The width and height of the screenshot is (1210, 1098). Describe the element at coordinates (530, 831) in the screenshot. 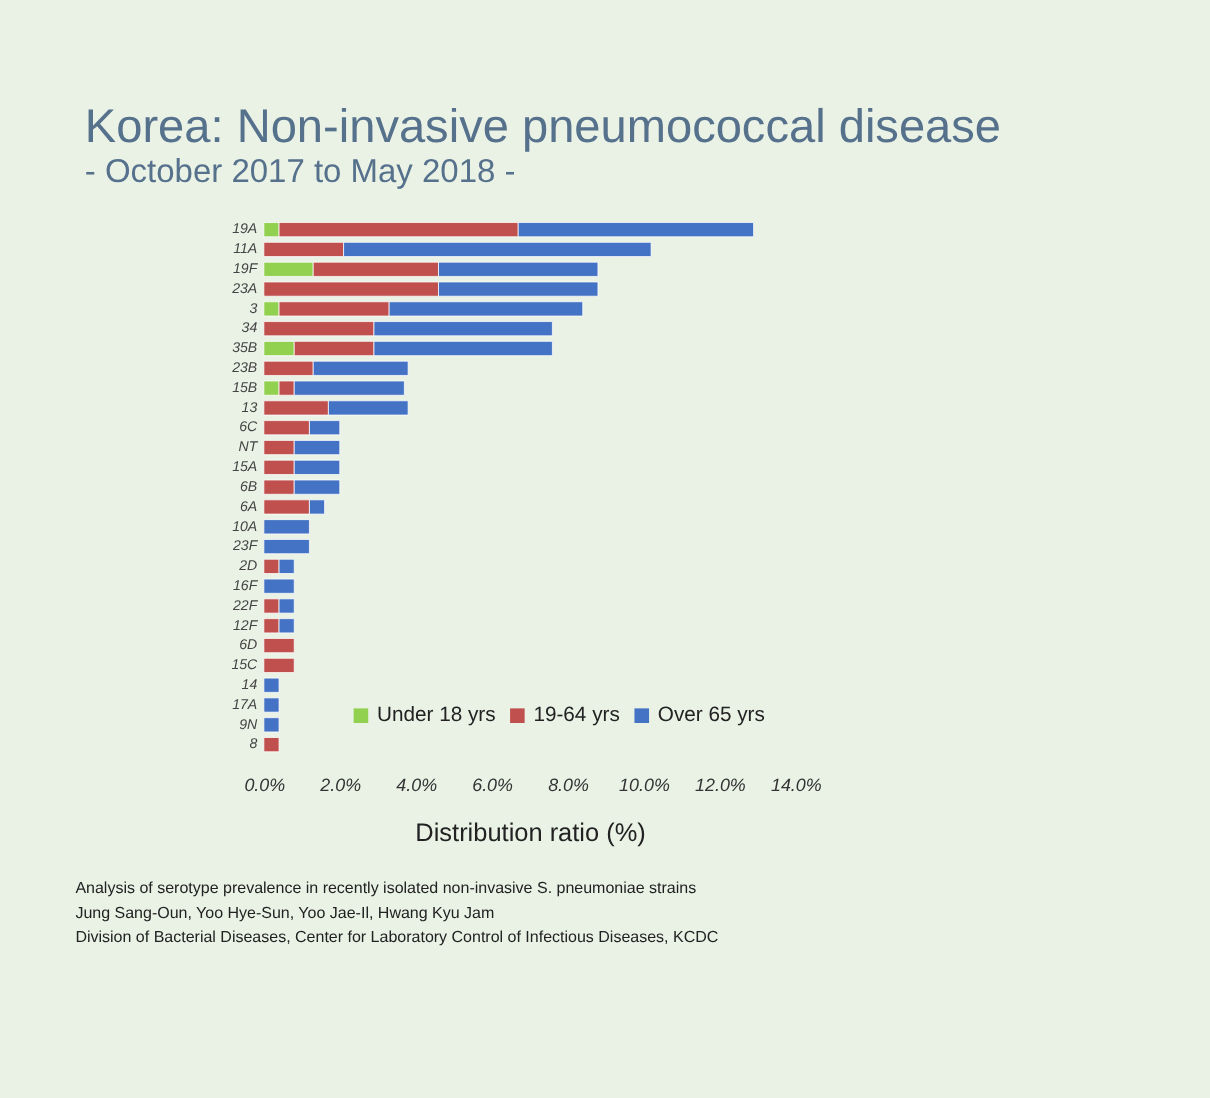

I see `x-axis-title: Distribution ratio (%)` at that location.